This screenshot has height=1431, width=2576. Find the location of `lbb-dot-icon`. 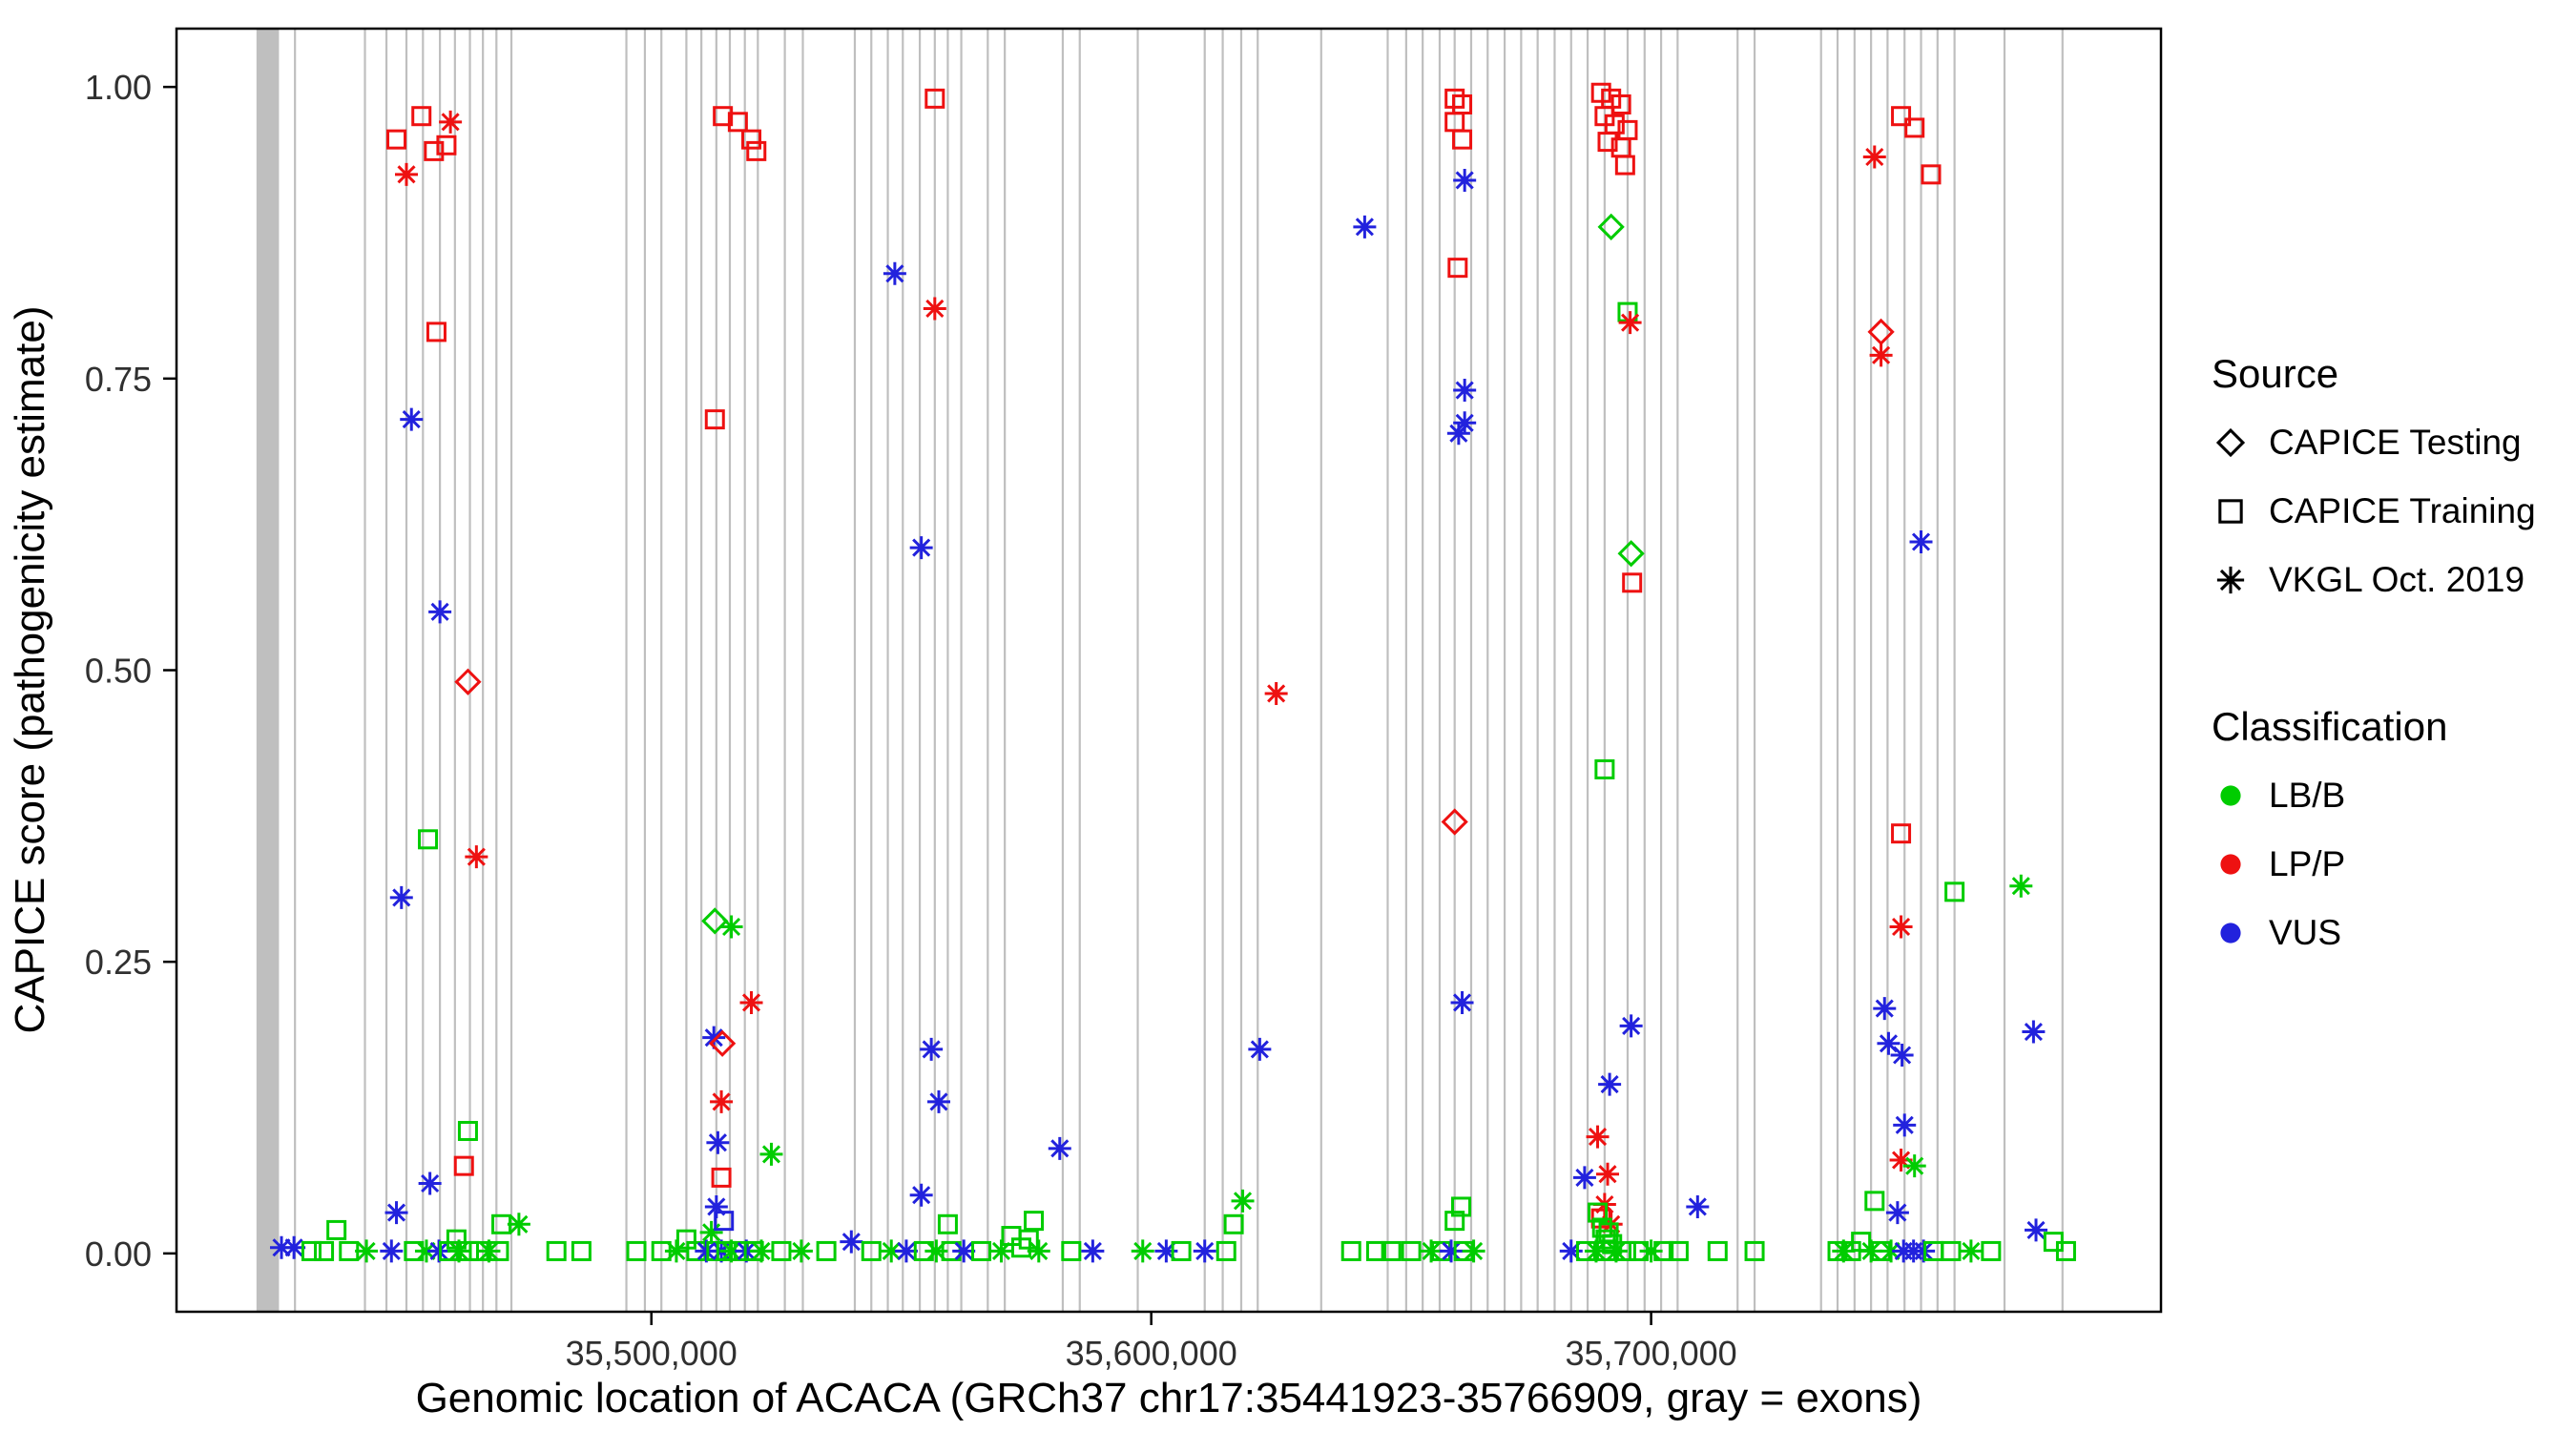

lbb-dot-icon is located at coordinates (2230, 795).